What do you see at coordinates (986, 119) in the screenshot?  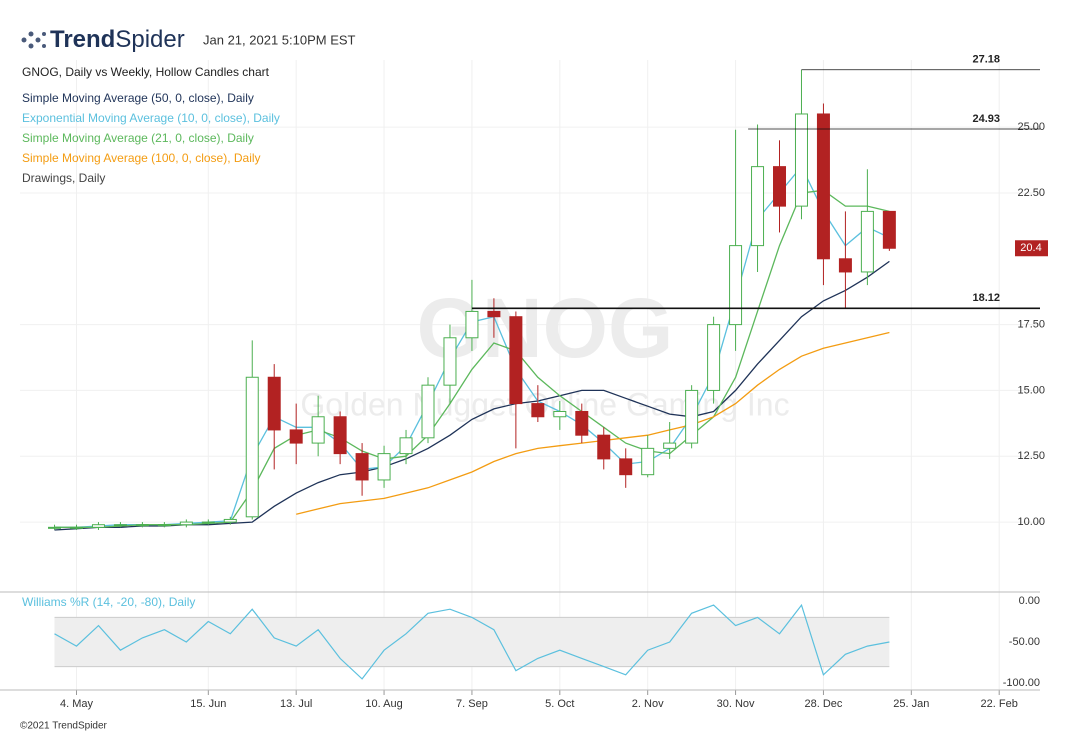 I see `drawing-label: 24.93` at bounding box center [986, 119].